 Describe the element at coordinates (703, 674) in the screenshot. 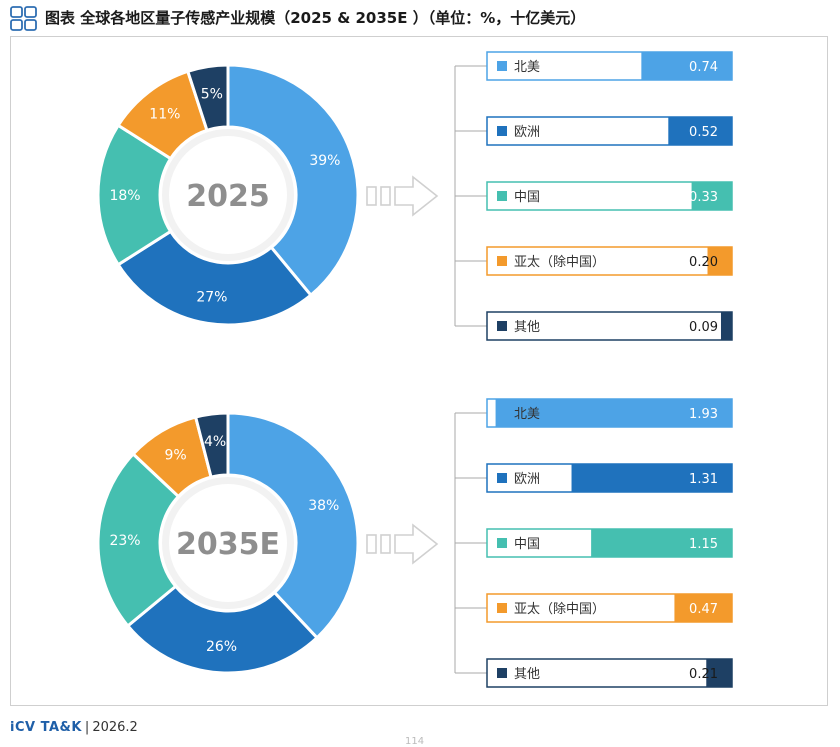

I see `bar-value-label: 0.21` at that location.